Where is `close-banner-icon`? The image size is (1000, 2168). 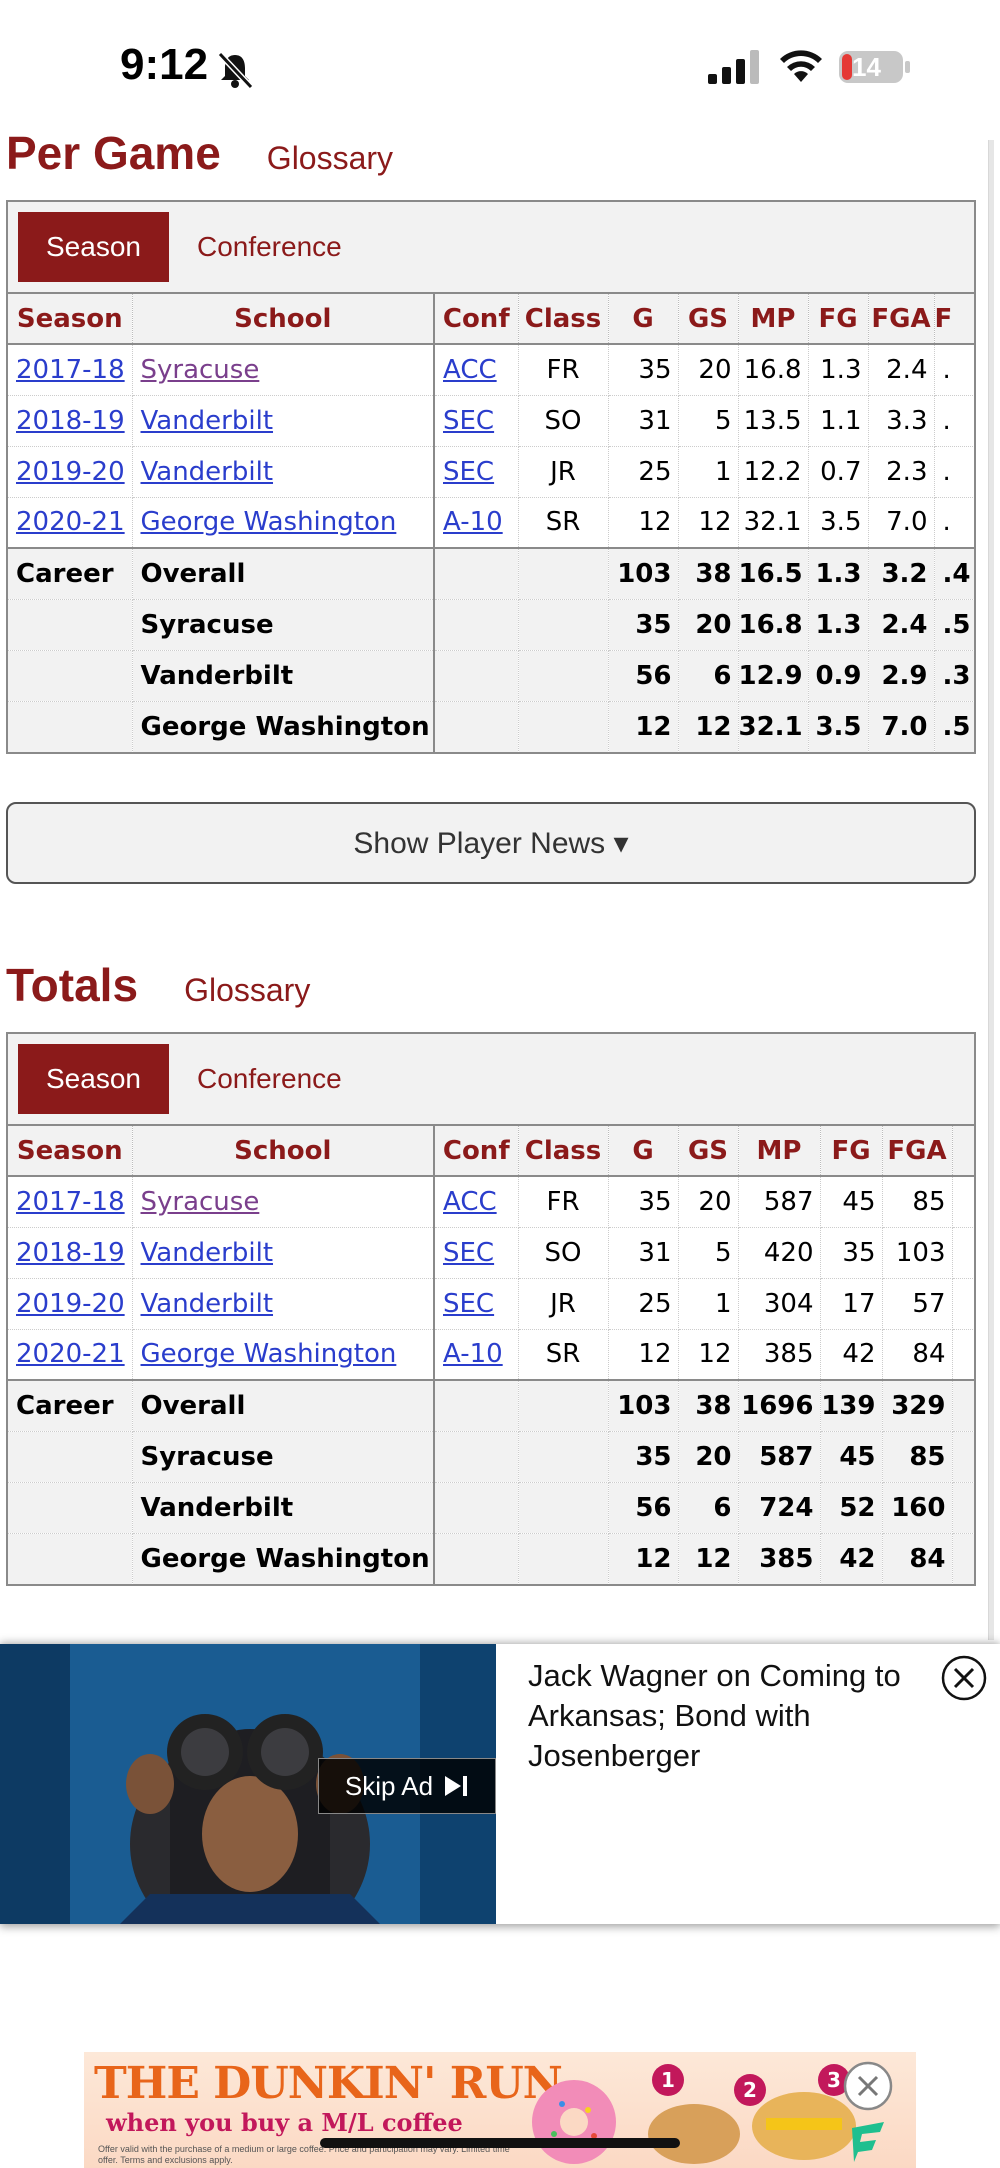
close-banner-icon is located at coordinates (868, 2086).